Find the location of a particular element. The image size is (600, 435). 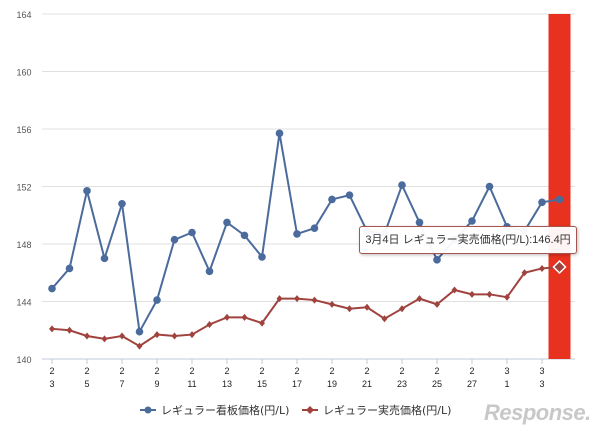

x-tick-label: 7 is located at coordinates (121, 384).